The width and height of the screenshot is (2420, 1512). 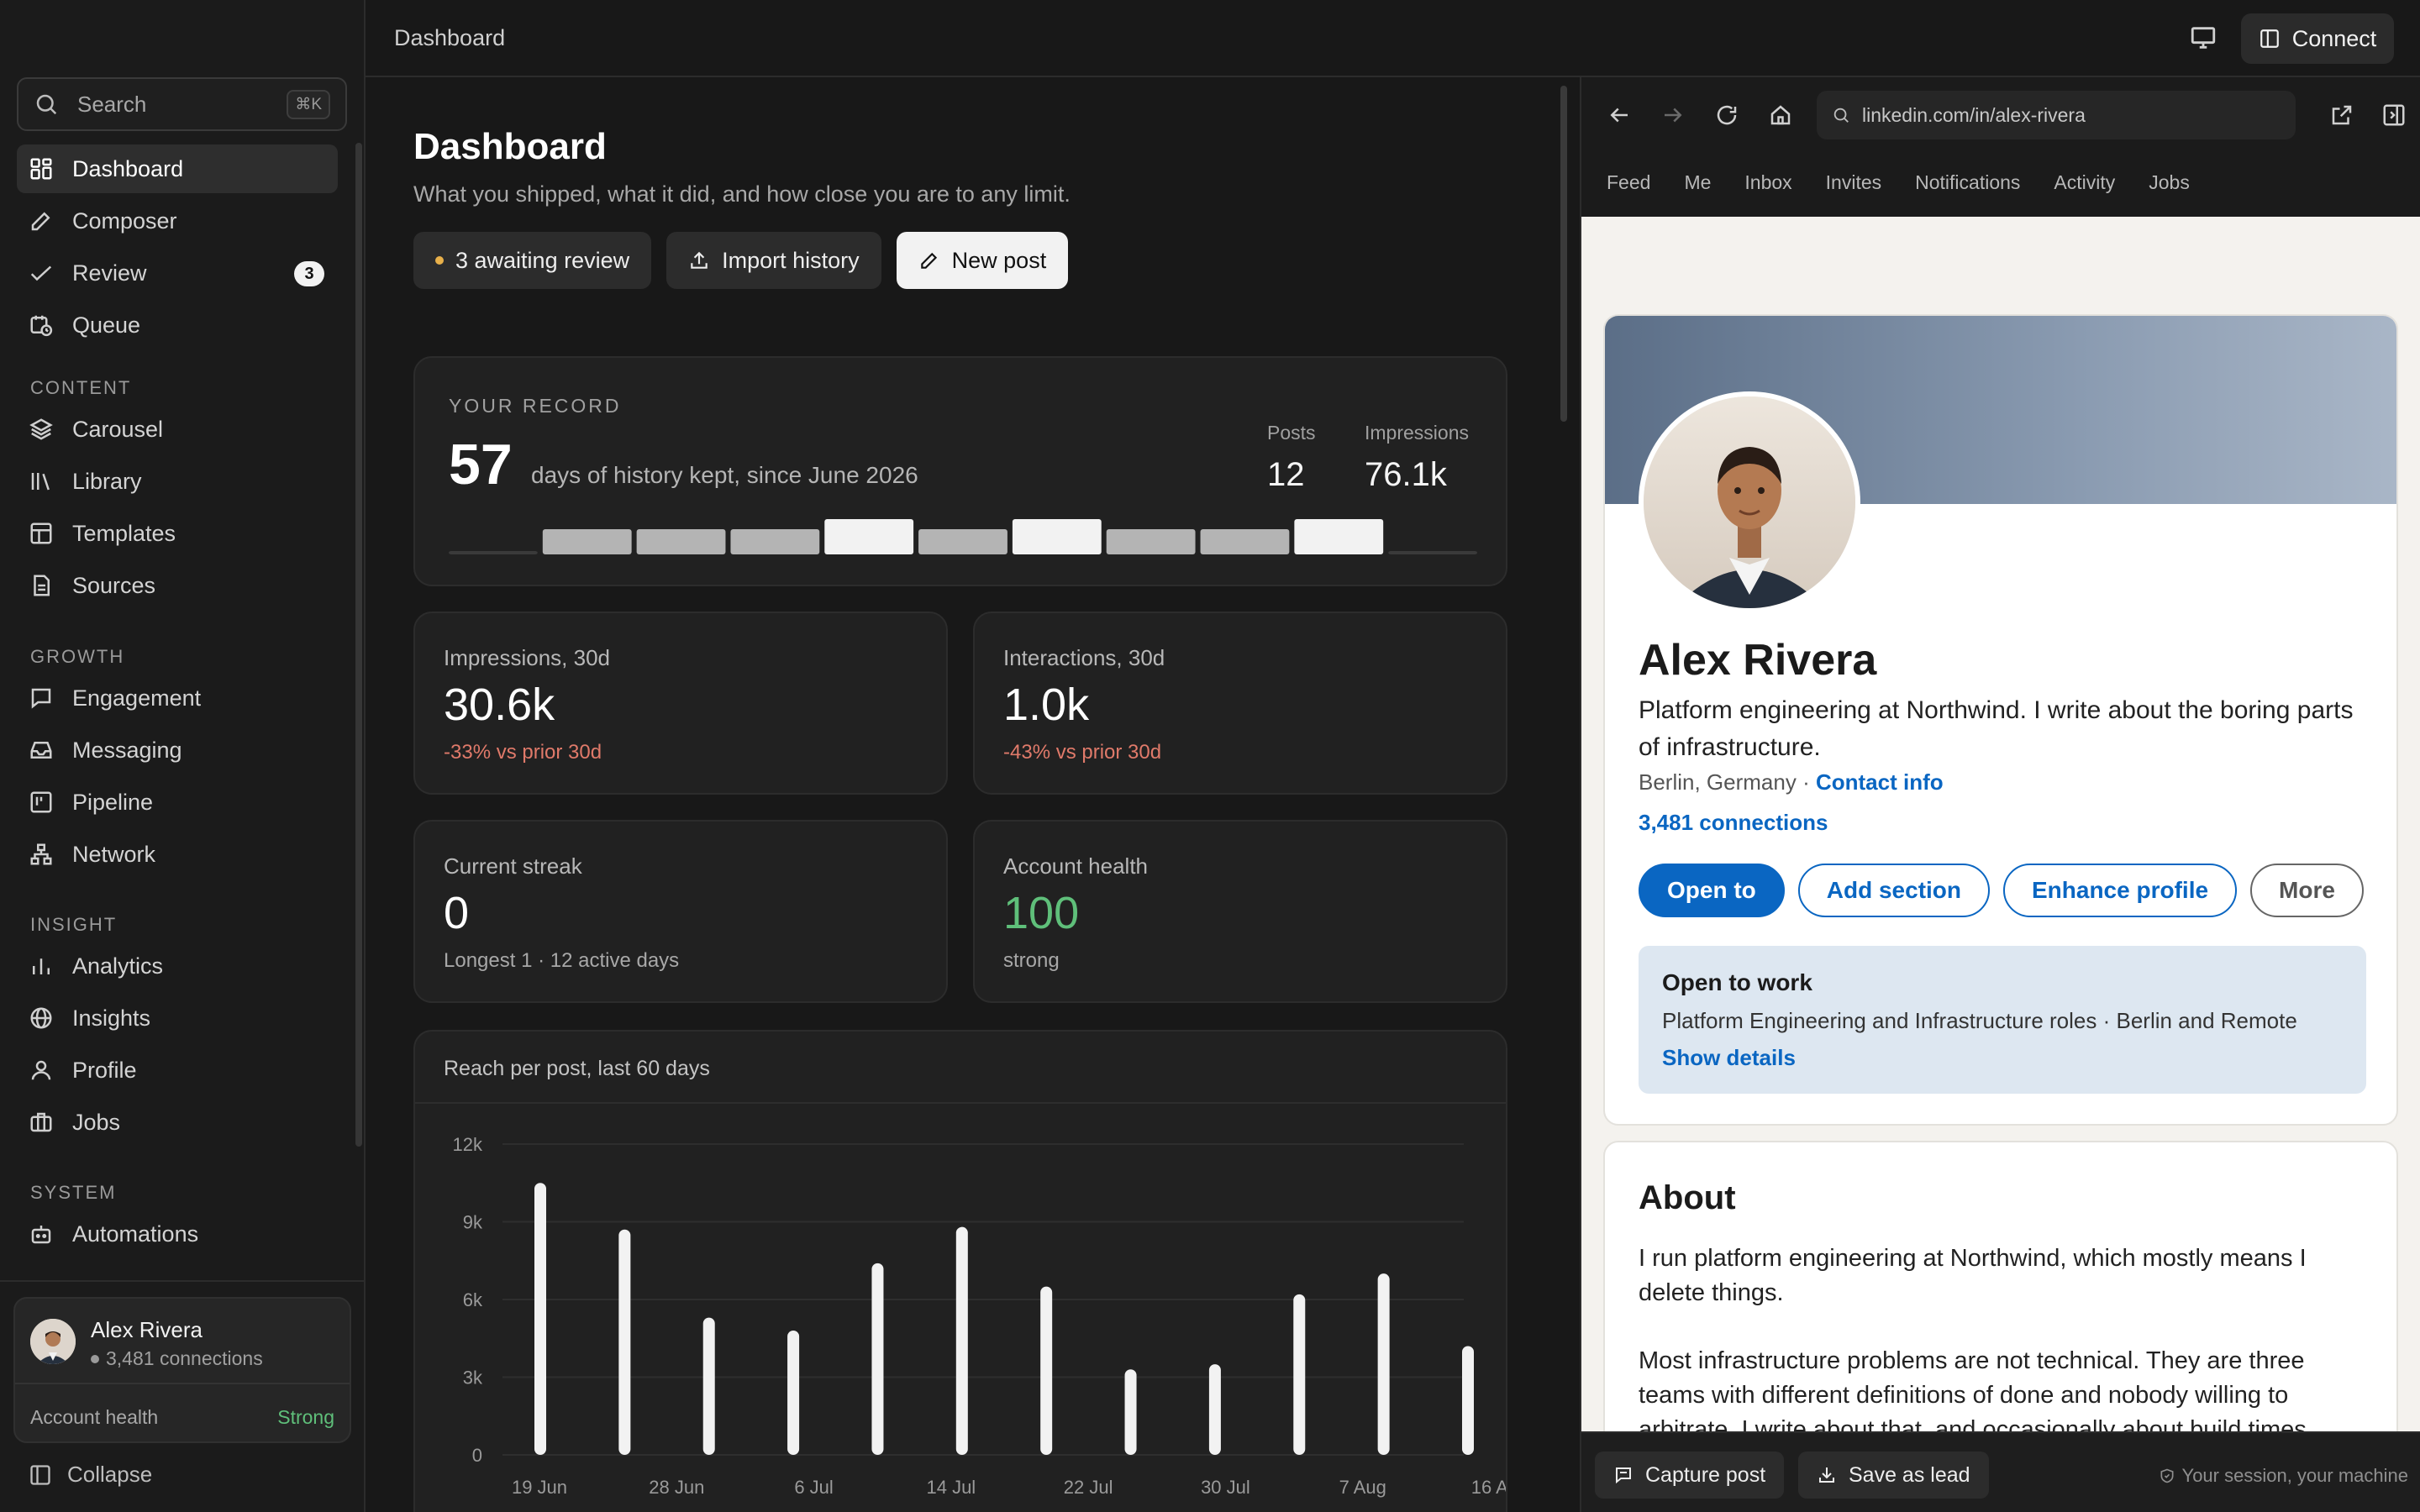 I want to click on awaiting-review-button: 3 awaiting review, so click(x=532, y=260).